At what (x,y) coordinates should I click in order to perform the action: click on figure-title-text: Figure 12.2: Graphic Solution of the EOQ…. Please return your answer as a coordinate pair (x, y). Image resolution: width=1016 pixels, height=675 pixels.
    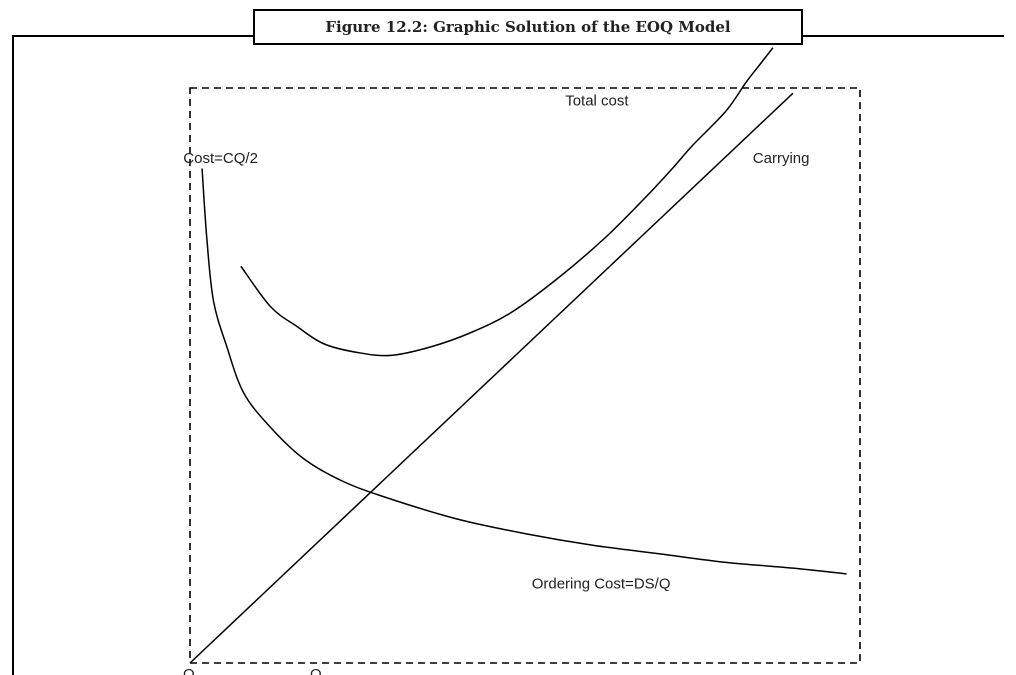
    Looking at the image, I should click on (528, 27).